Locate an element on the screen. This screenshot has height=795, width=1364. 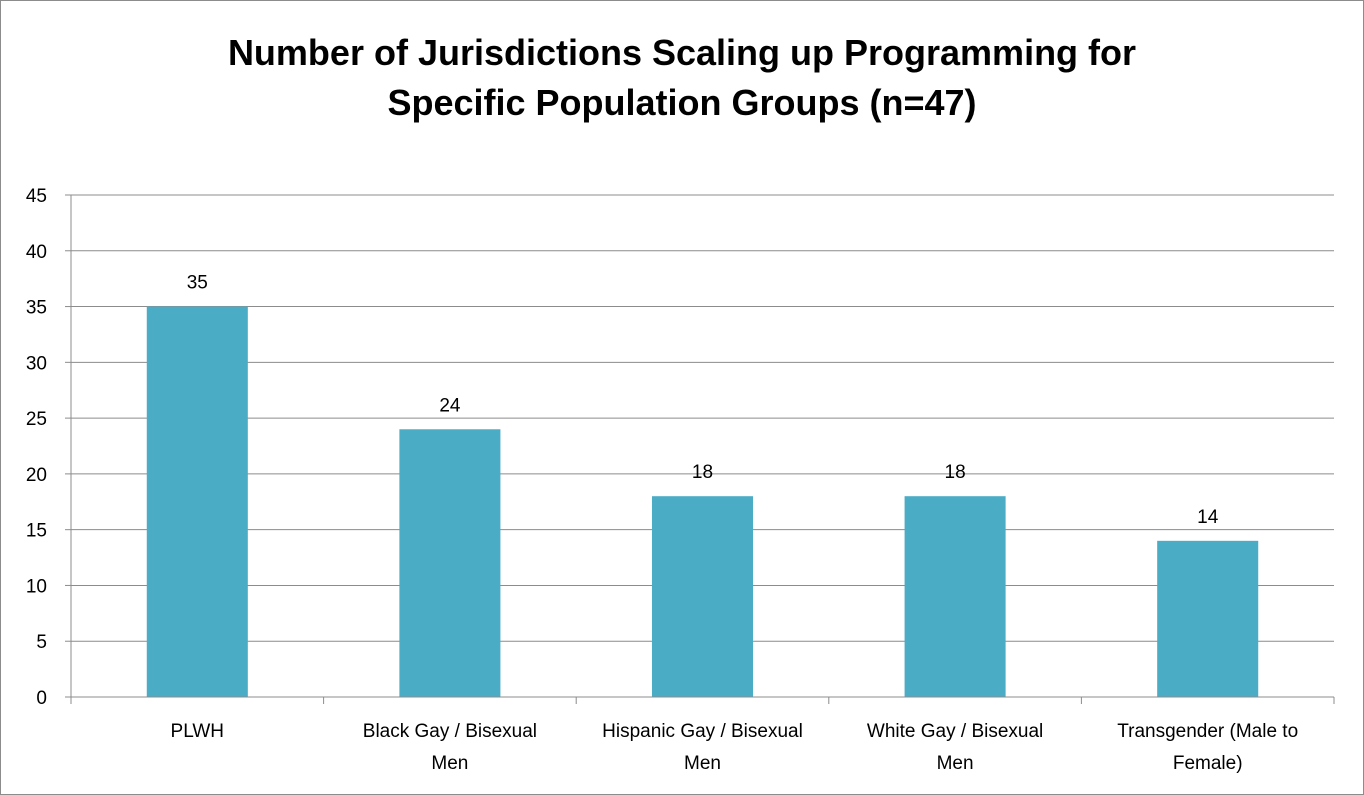
y-tick-label: 20 is located at coordinates (36, 475).